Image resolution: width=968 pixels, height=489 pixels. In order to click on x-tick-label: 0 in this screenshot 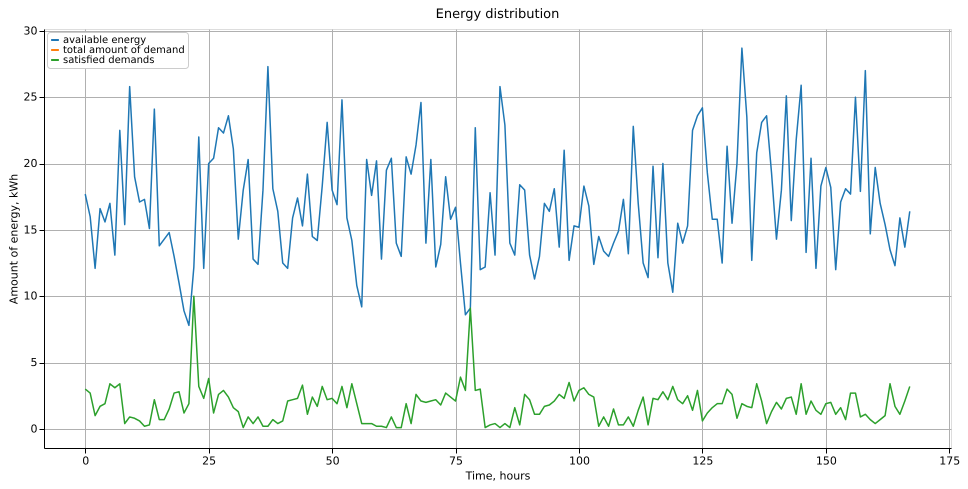, I will do `click(86, 461)`.